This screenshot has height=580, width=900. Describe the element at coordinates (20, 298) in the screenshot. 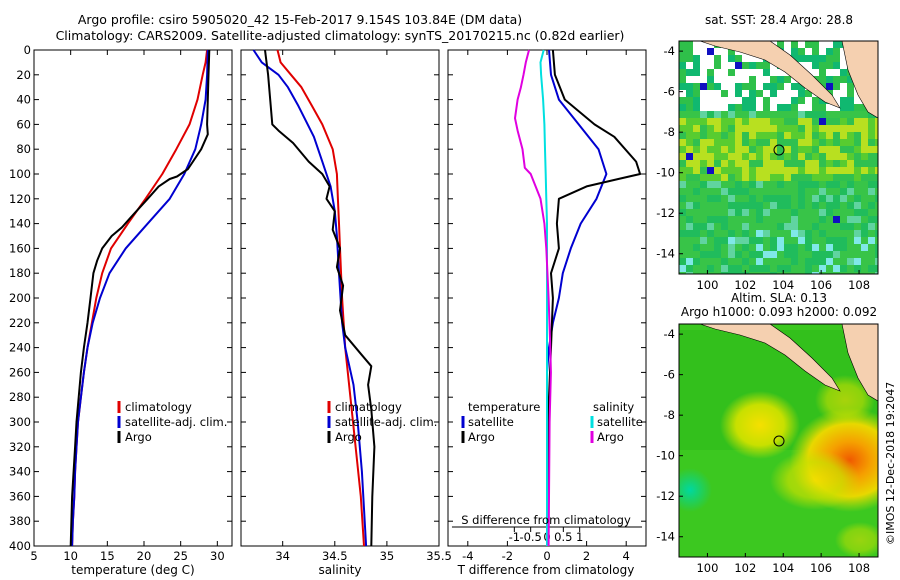

I see `depth-tick-label: 200` at that location.